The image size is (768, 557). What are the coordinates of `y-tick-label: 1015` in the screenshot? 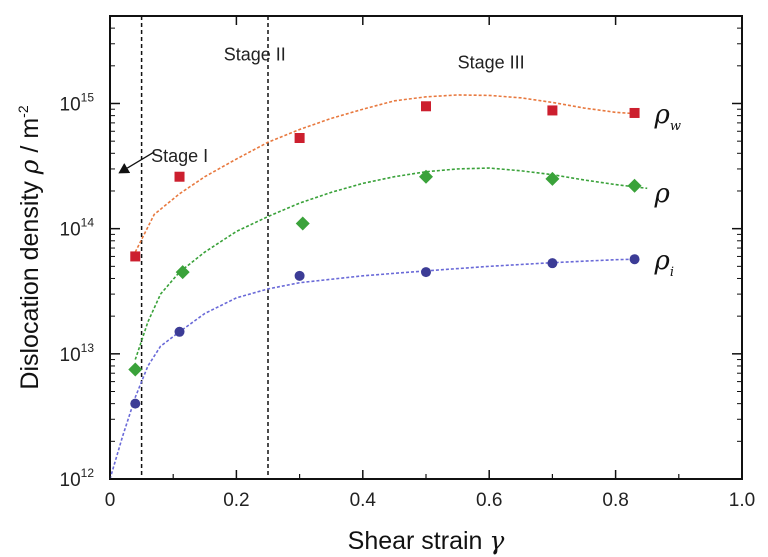 It's located at (77, 102).